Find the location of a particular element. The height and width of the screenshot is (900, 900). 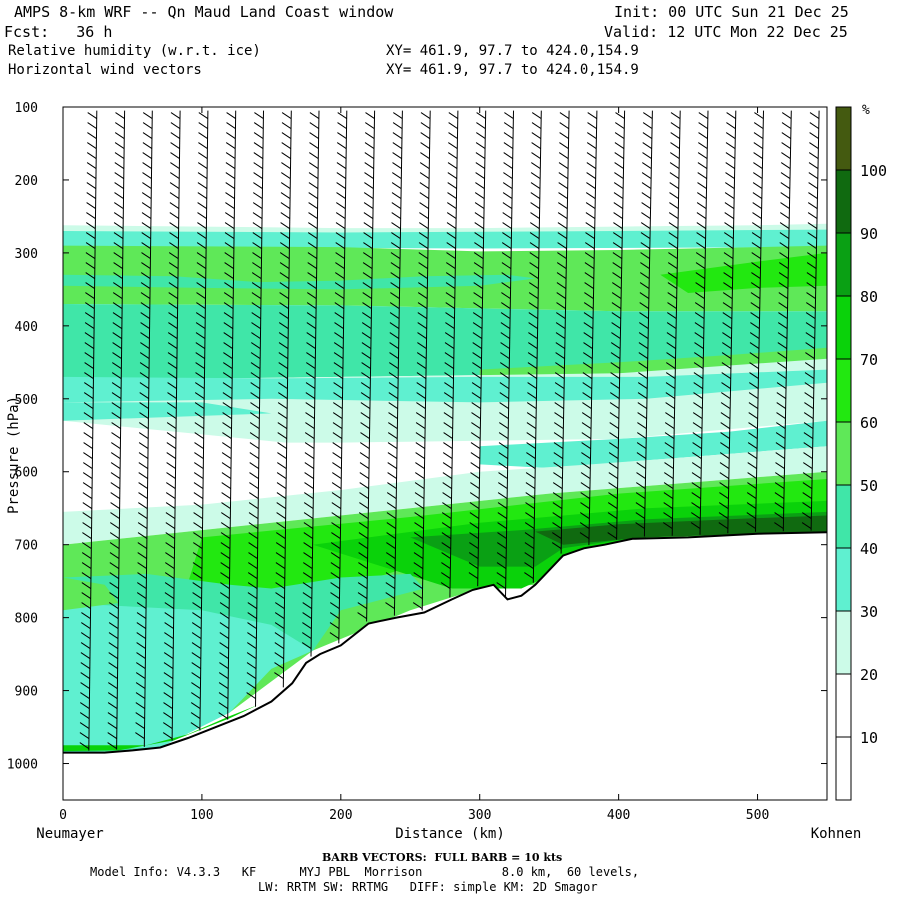

colorbar-frame is located at coordinates (843, 453).